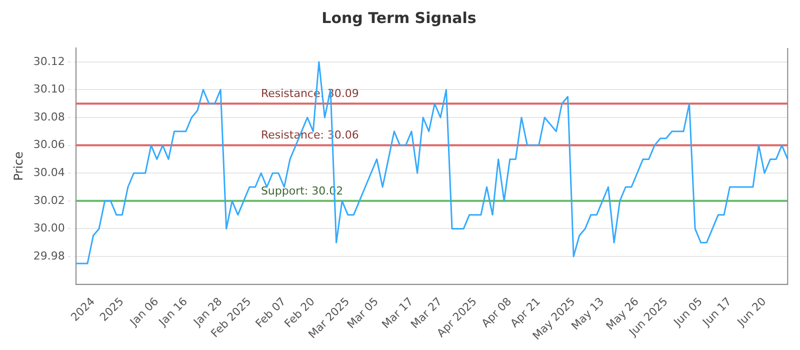  What do you see at coordinates (49, 145) in the screenshot?
I see `y-tick-label: 30.06` at bounding box center [49, 145].